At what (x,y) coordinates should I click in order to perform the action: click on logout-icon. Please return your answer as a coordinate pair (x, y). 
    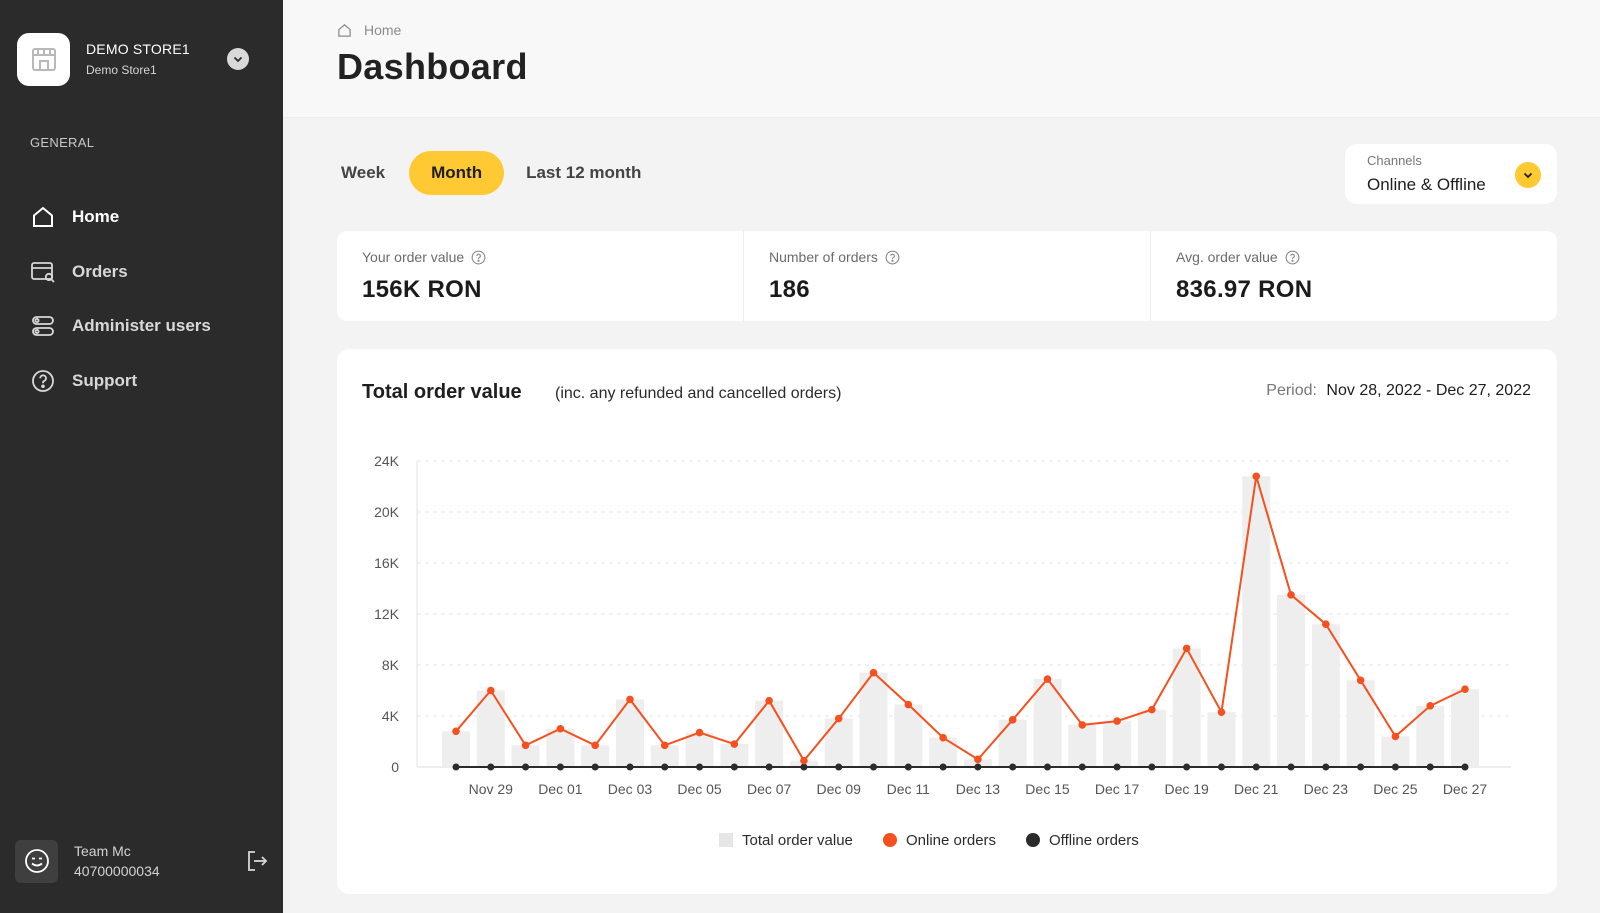
    Looking at the image, I should click on (257, 861).